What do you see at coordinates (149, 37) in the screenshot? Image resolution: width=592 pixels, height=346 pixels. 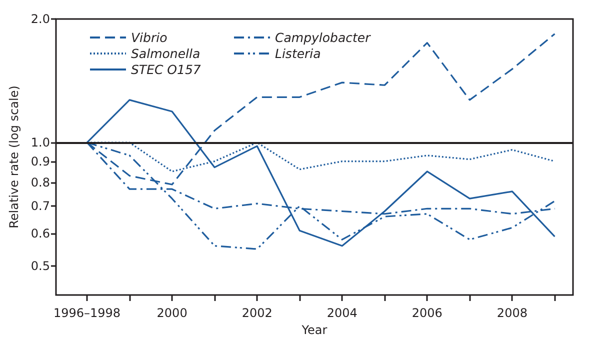 I see `legend-label: Vibrio` at bounding box center [149, 37].